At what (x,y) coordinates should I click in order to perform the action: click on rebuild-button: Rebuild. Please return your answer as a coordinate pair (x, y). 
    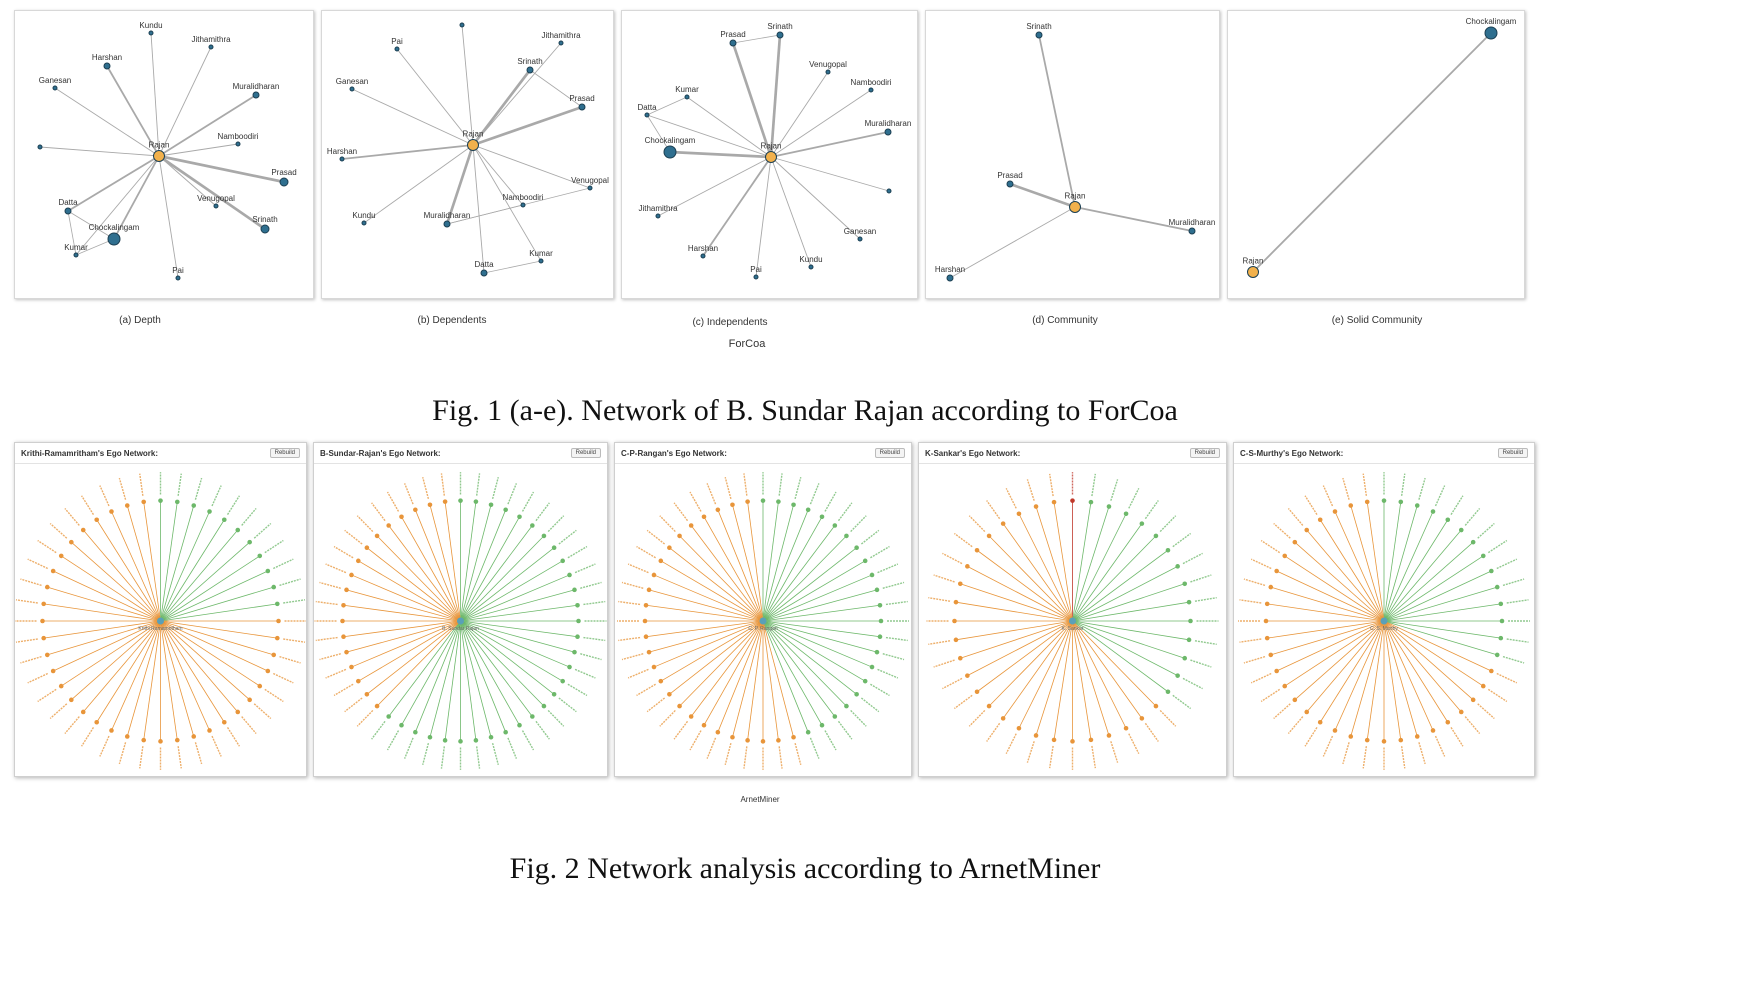
    Looking at the image, I should click on (1204, 453).